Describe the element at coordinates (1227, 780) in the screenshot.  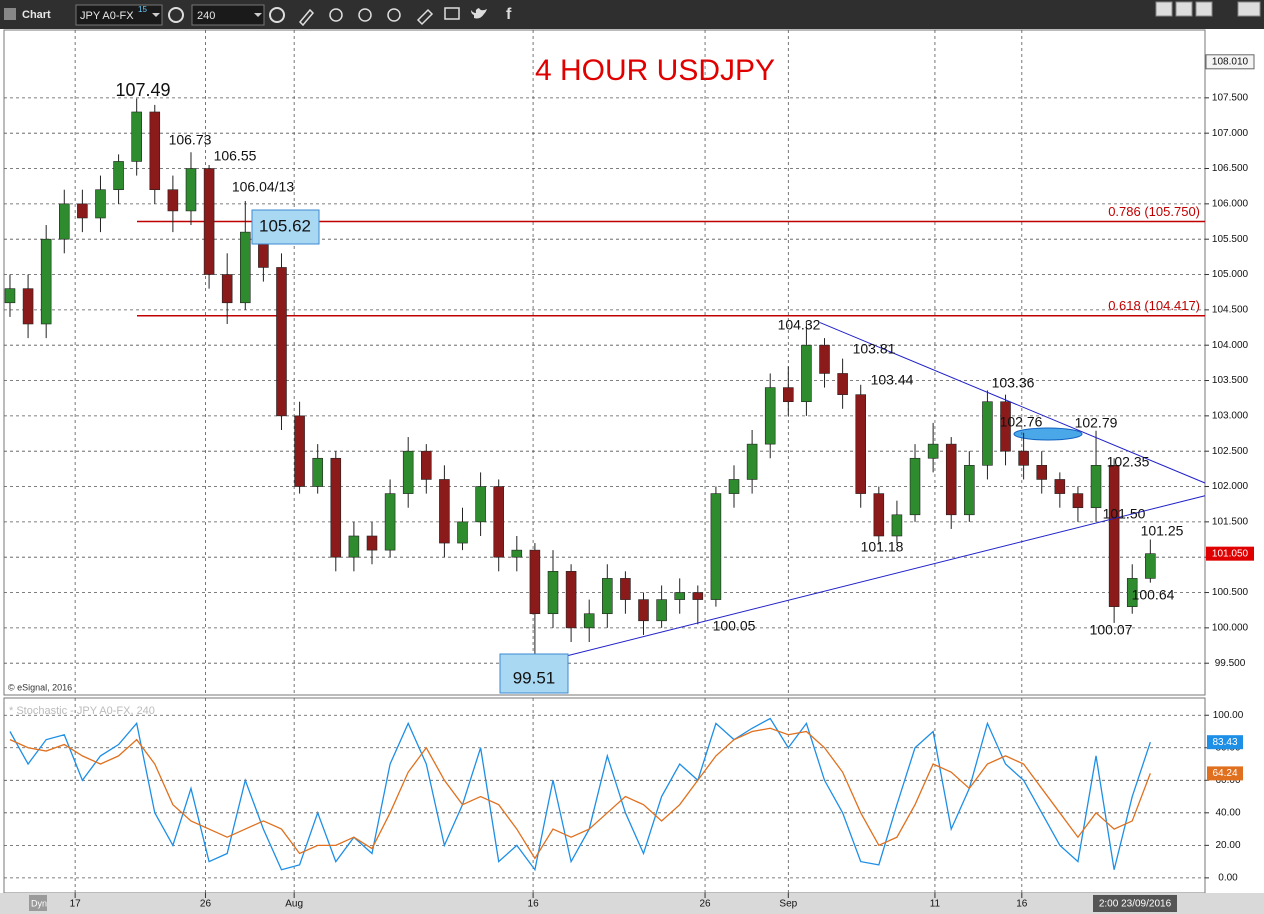
I see `y-tick-label: 60.00` at that location.